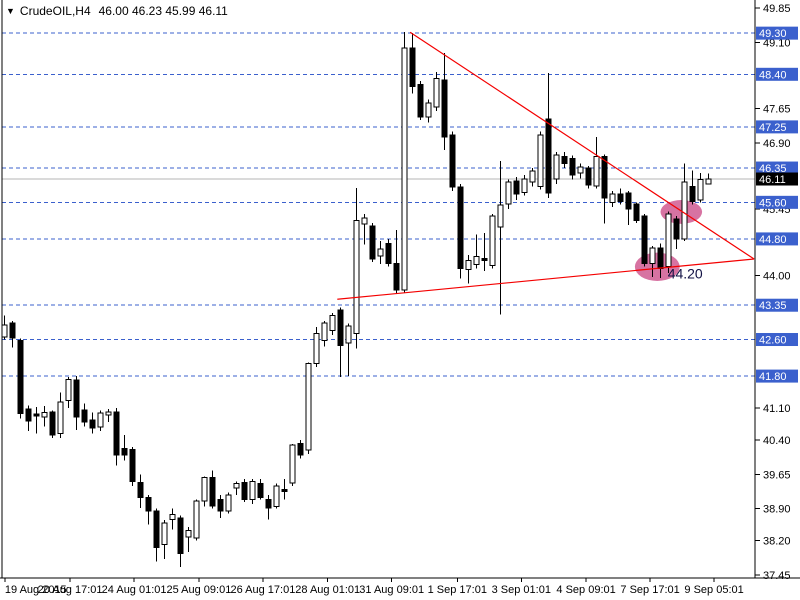 This screenshot has width=800, height=600. What do you see at coordinates (773, 34) in the screenshot?
I see `price-level-badge-label: 49.30` at bounding box center [773, 34].